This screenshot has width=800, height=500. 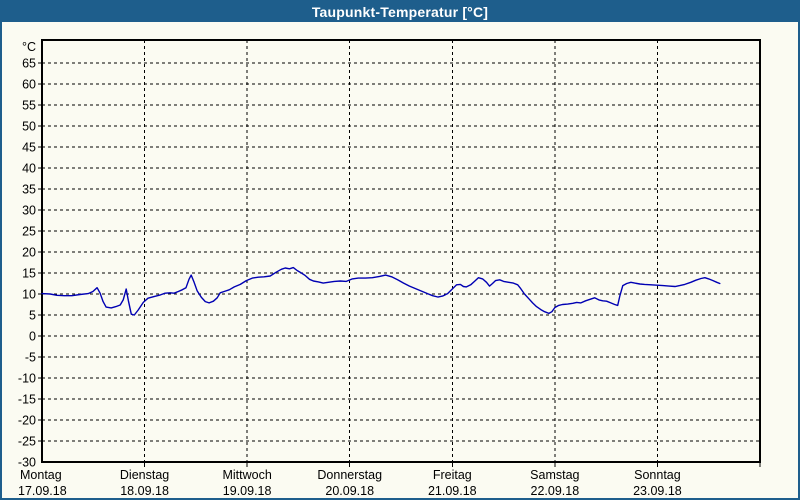 What do you see at coordinates (41, 475) in the screenshot?
I see `x-day-name: Montag` at bounding box center [41, 475].